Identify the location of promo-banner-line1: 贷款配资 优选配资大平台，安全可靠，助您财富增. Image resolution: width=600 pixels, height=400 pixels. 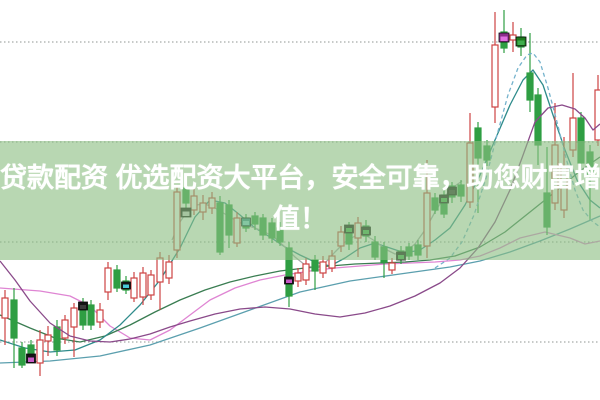
(300, 178).